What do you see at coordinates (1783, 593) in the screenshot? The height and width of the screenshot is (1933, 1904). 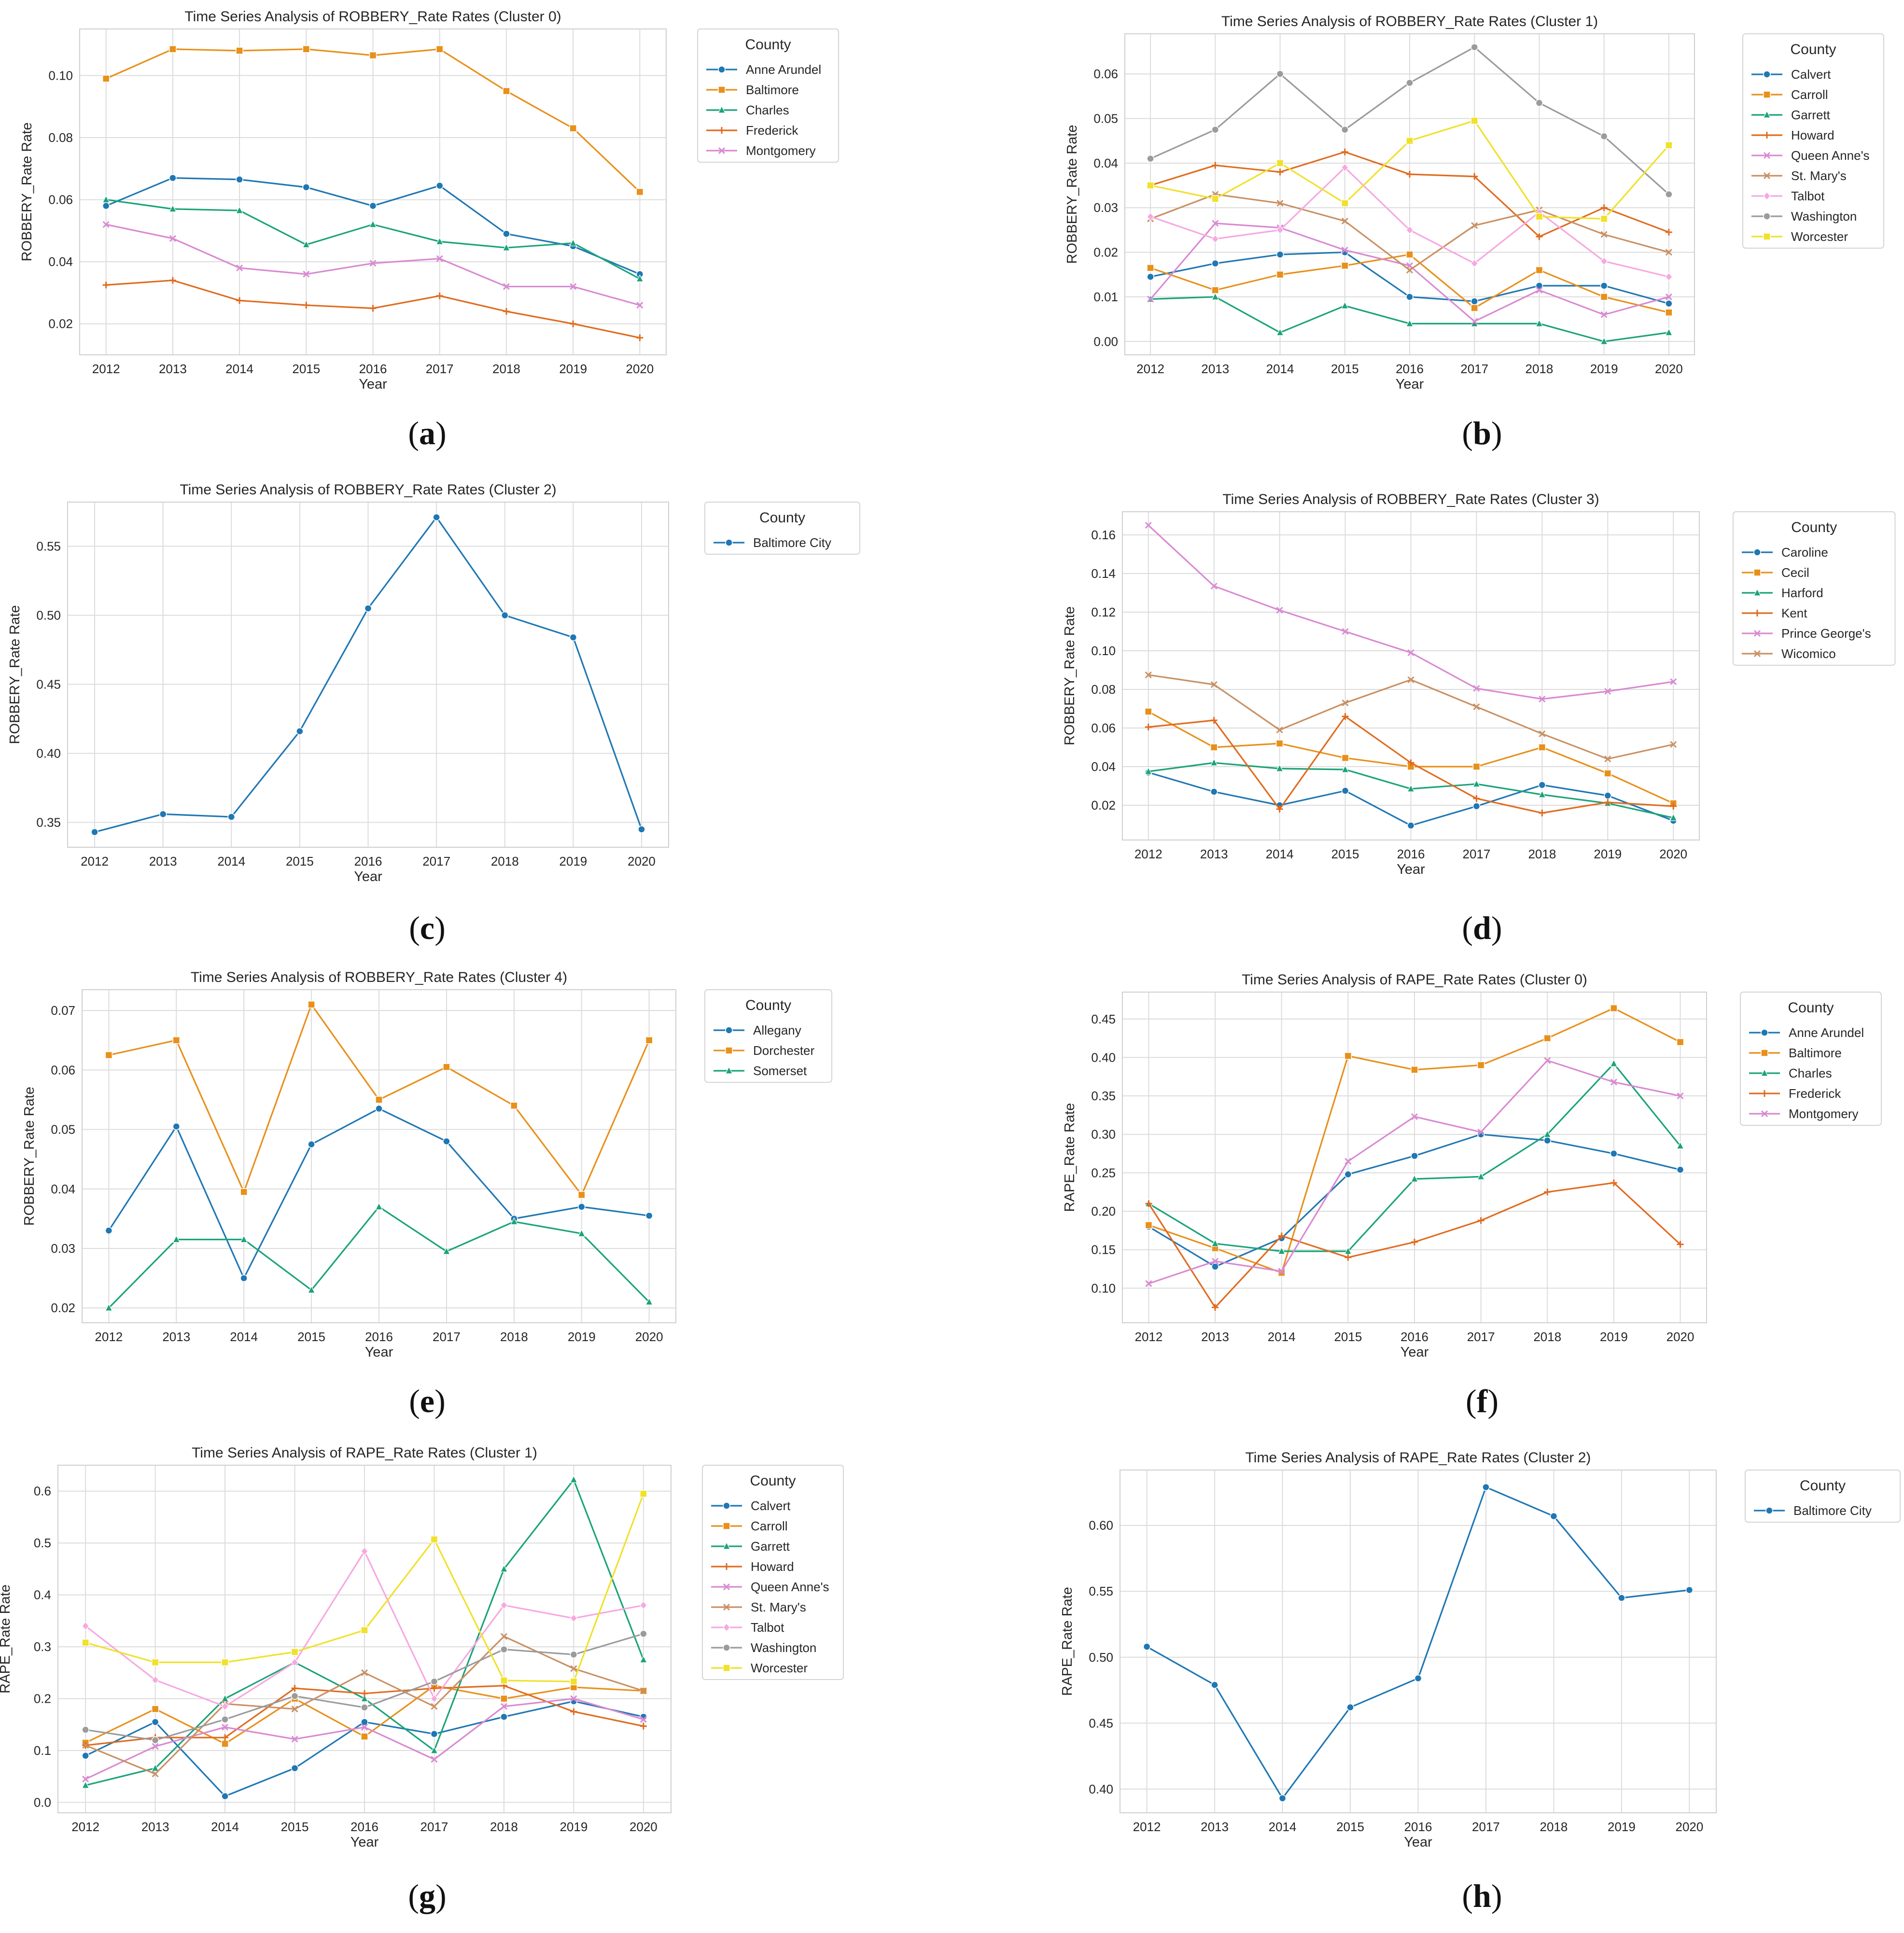 I see `legend-item-harford: Harford` at bounding box center [1783, 593].